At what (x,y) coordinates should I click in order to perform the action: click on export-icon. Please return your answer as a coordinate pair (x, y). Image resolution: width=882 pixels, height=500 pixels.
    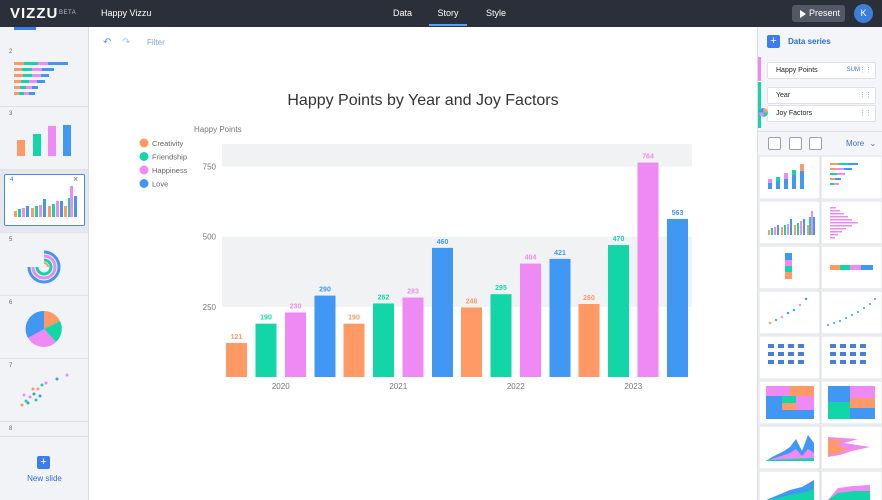
    Looking at the image, I should click on (815, 143).